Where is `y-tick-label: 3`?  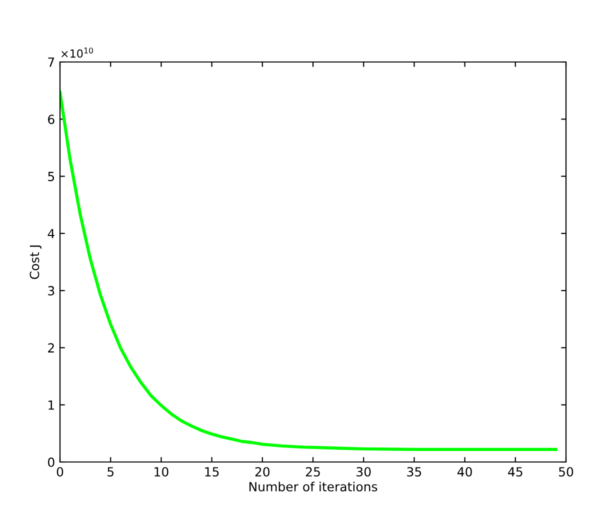
y-tick-label: 3 is located at coordinates (51, 291).